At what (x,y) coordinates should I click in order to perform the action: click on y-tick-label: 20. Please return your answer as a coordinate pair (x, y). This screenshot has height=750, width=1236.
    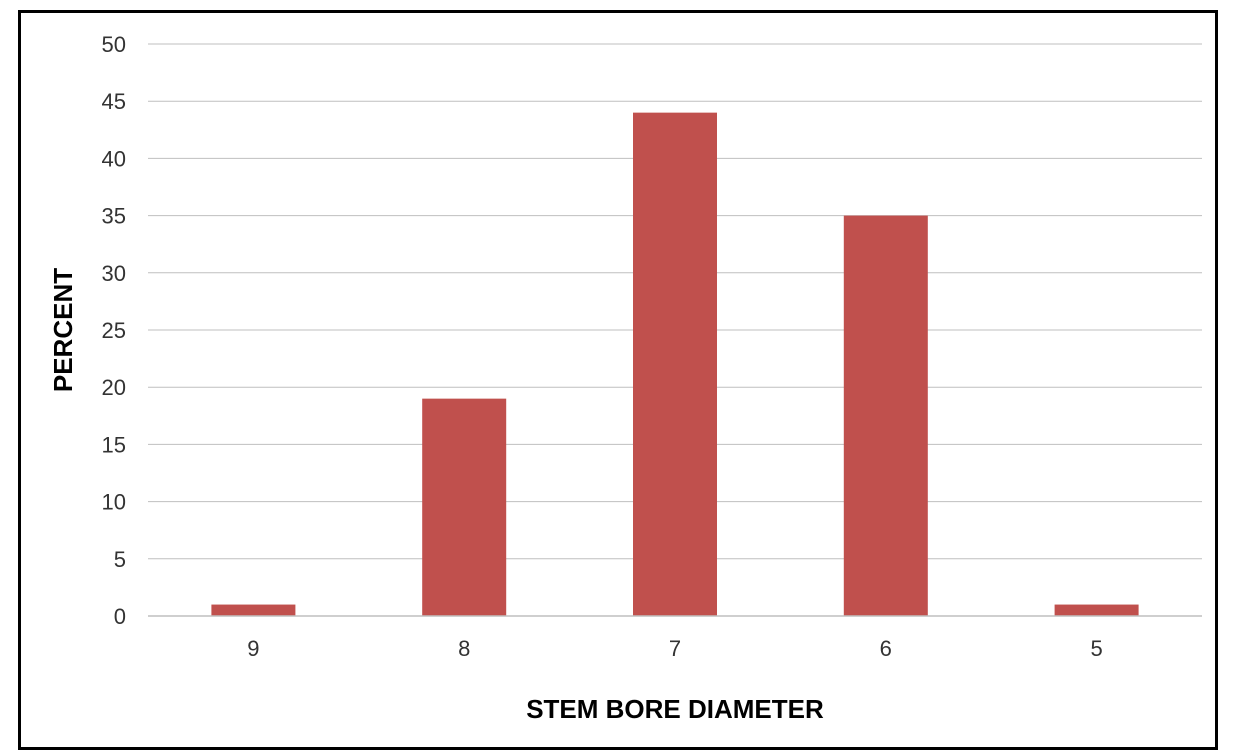
    Looking at the image, I should click on (114, 387).